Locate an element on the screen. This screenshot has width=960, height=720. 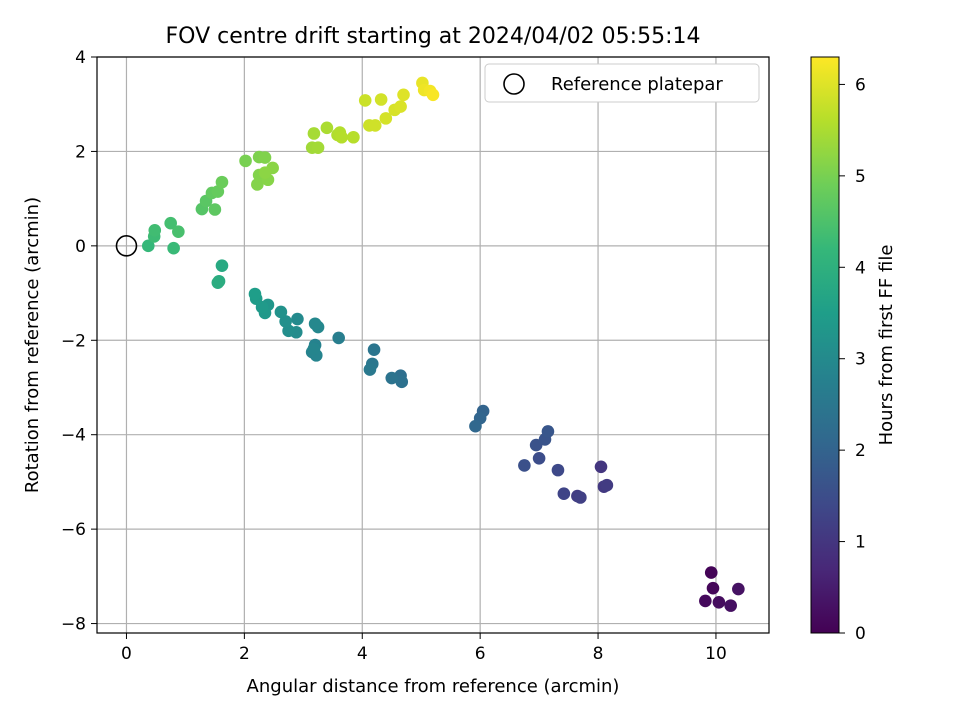
colorbar-gradient is located at coordinates (825, 345).